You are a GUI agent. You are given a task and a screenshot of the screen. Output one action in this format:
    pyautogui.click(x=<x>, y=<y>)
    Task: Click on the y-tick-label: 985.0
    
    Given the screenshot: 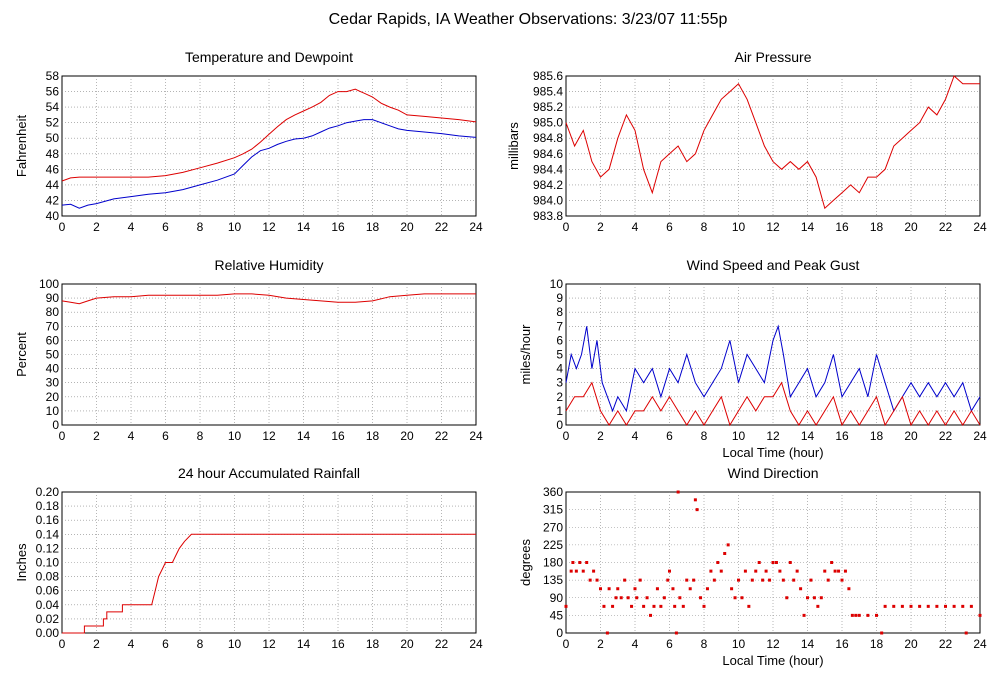 What is the action you would take?
    pyautogui.click(x=548, y=123)
    